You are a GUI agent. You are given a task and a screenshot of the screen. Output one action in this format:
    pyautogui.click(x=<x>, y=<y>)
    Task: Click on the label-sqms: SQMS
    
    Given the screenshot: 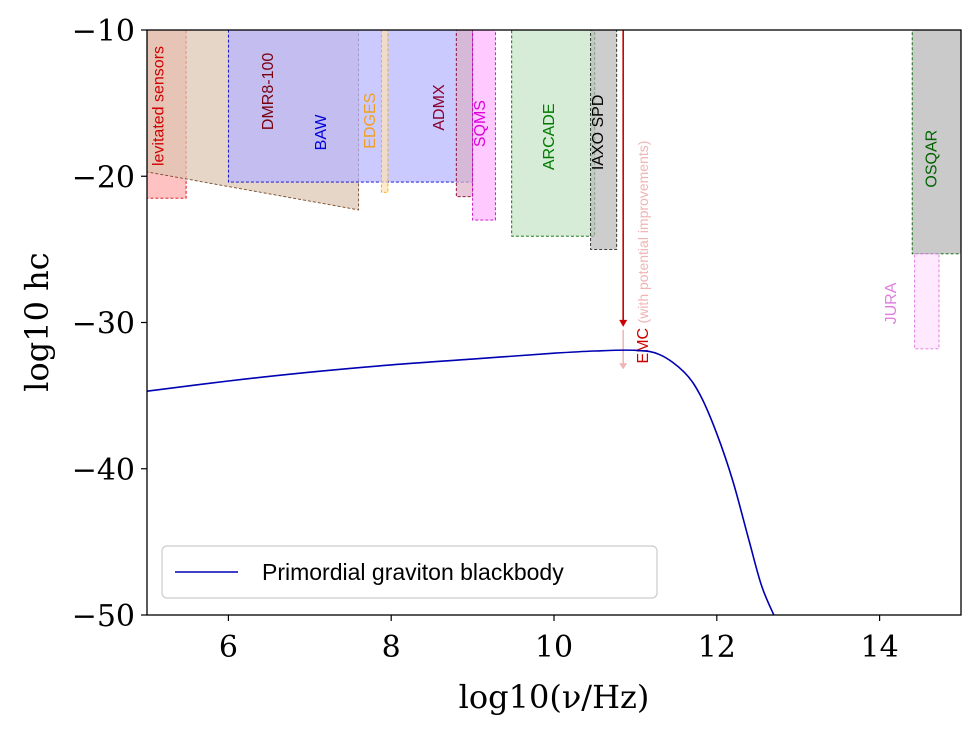 What is the action you would take?
    pyautogui.click(x=480, y=123)
    